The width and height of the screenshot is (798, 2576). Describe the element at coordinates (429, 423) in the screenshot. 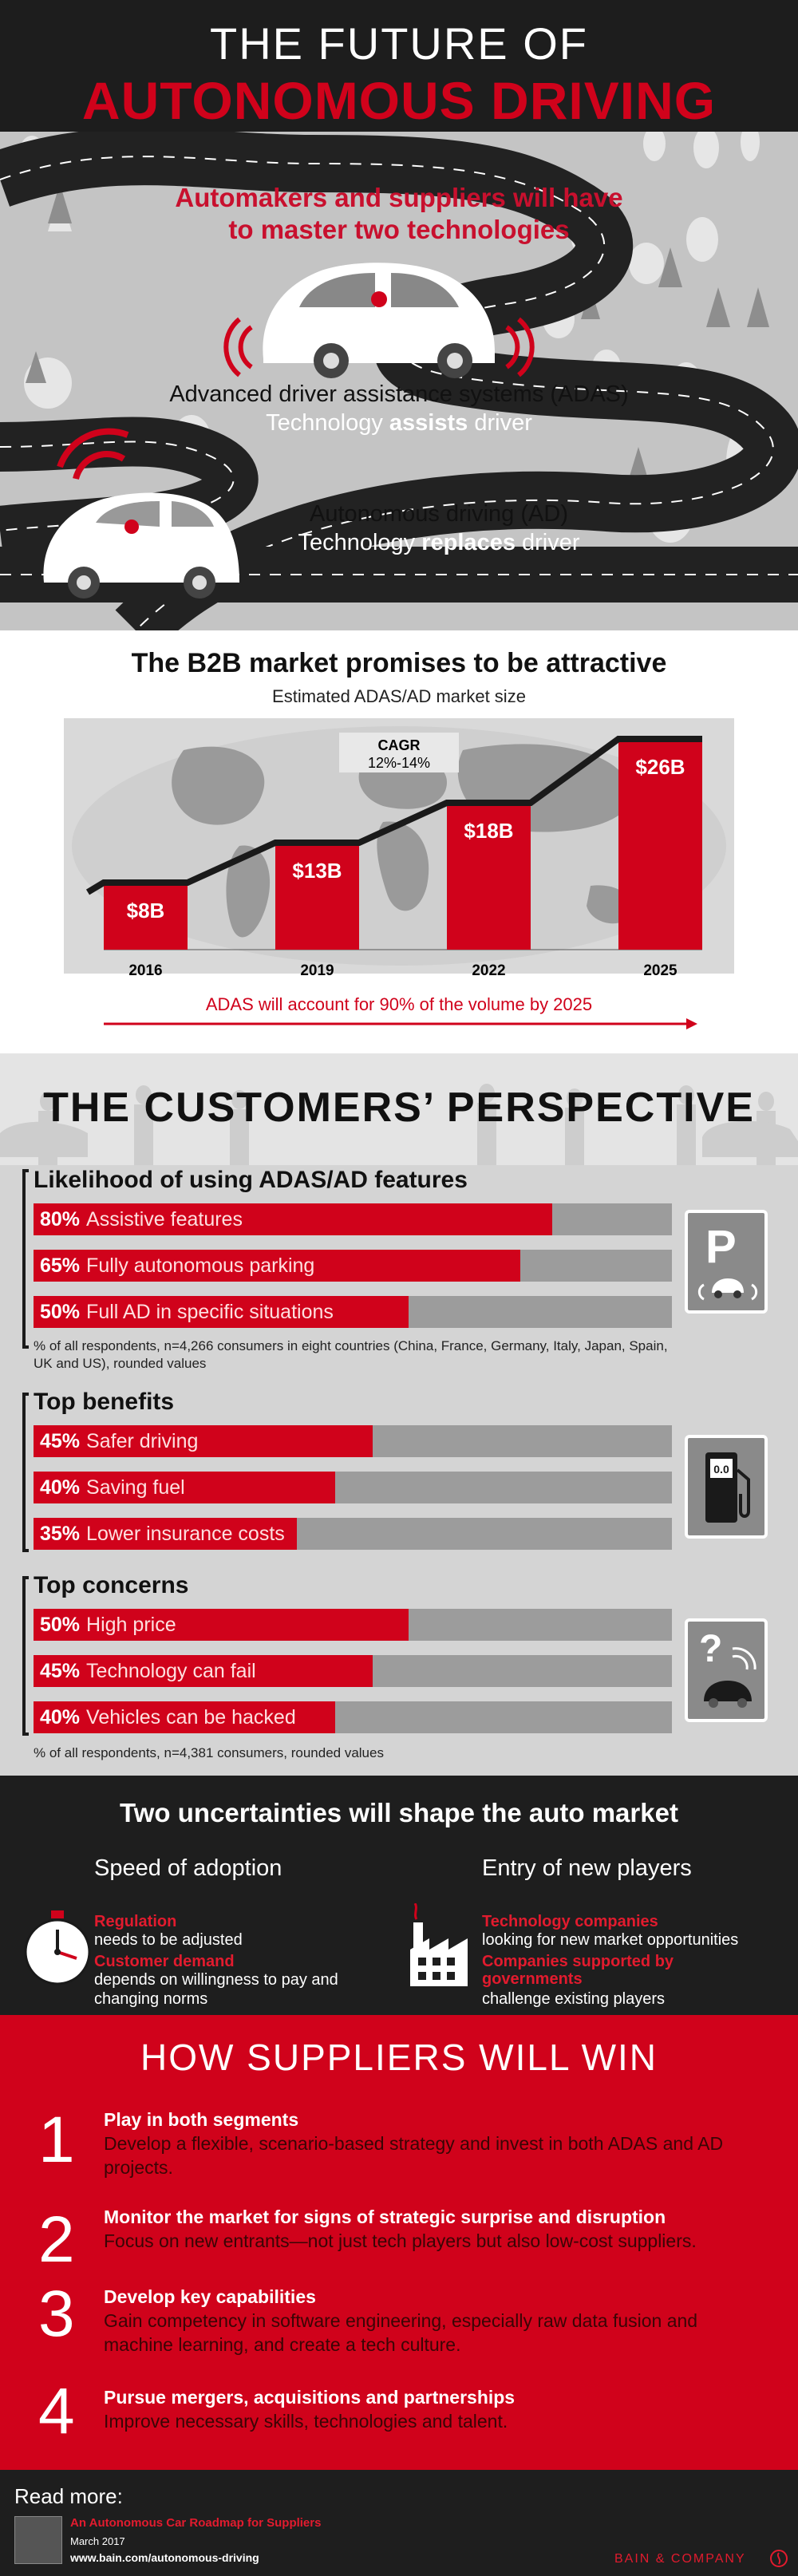

I see `adas-sub-bold: assists` at that location.